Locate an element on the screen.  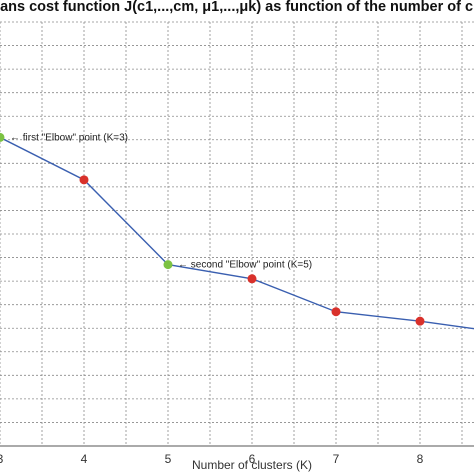
x-tick-labels: 3 4 5 6 7 8 is located at coordinates (212, 459).